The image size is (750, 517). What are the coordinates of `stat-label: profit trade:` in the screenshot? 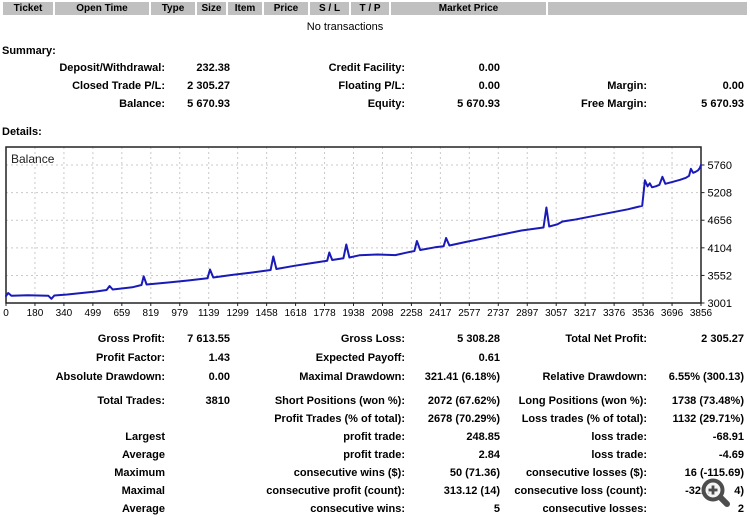 It's located at (374, 437).